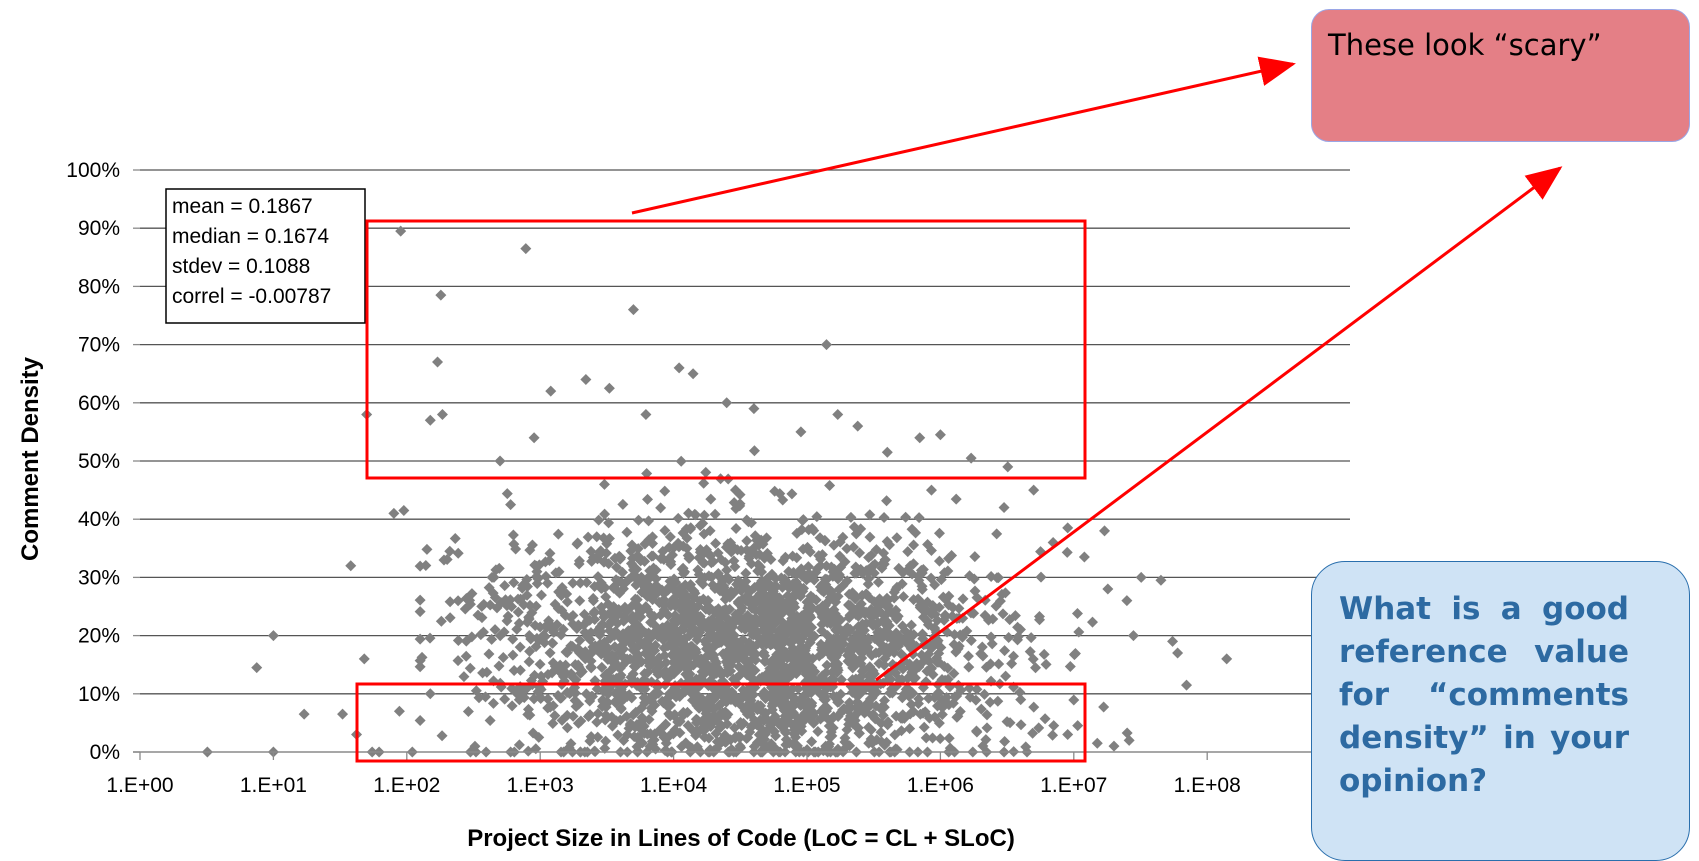 The height and width of the screenshot is (861, 1699). What do you see at coordinates (1207, 785) in the screenshot?
I see `x-tick-label: 1.E+08` at bounding box center [1207, 785].